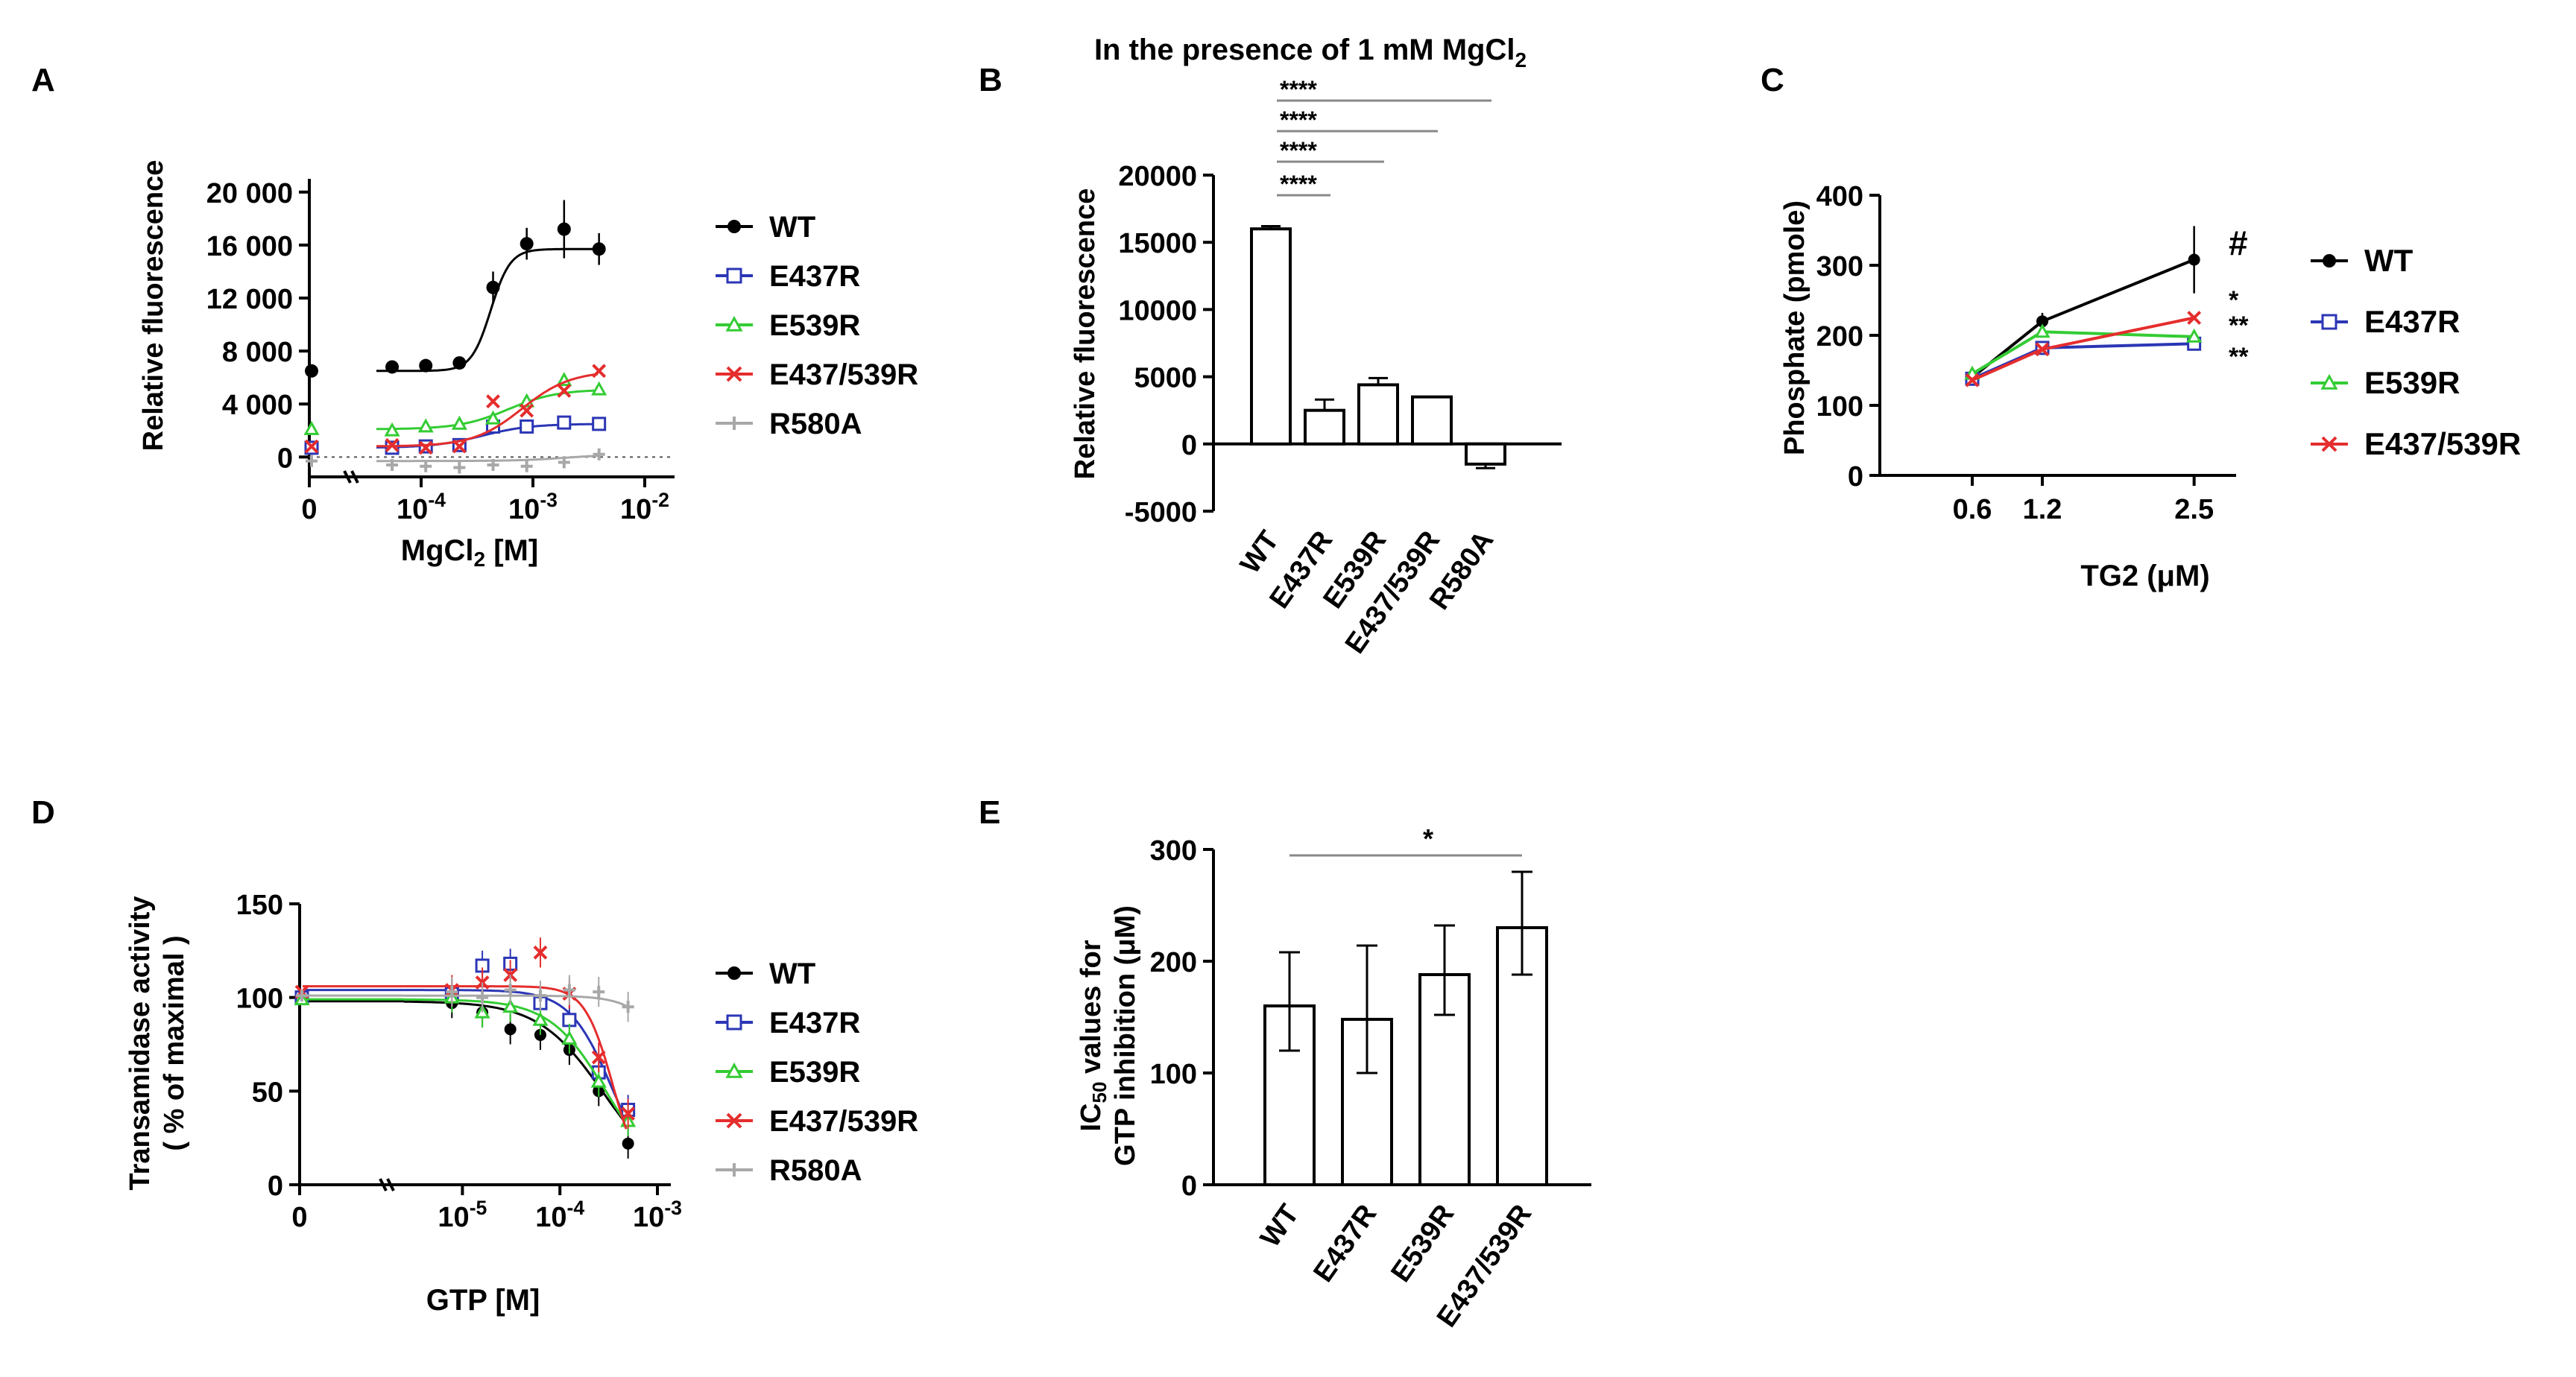 The image size is (2576, 1377). Describe the element at coordinates (1108, 1035) in the screenshot. I see `panel-e-ylabel: IC50 values for GTP inhibition (μM)` at that location.